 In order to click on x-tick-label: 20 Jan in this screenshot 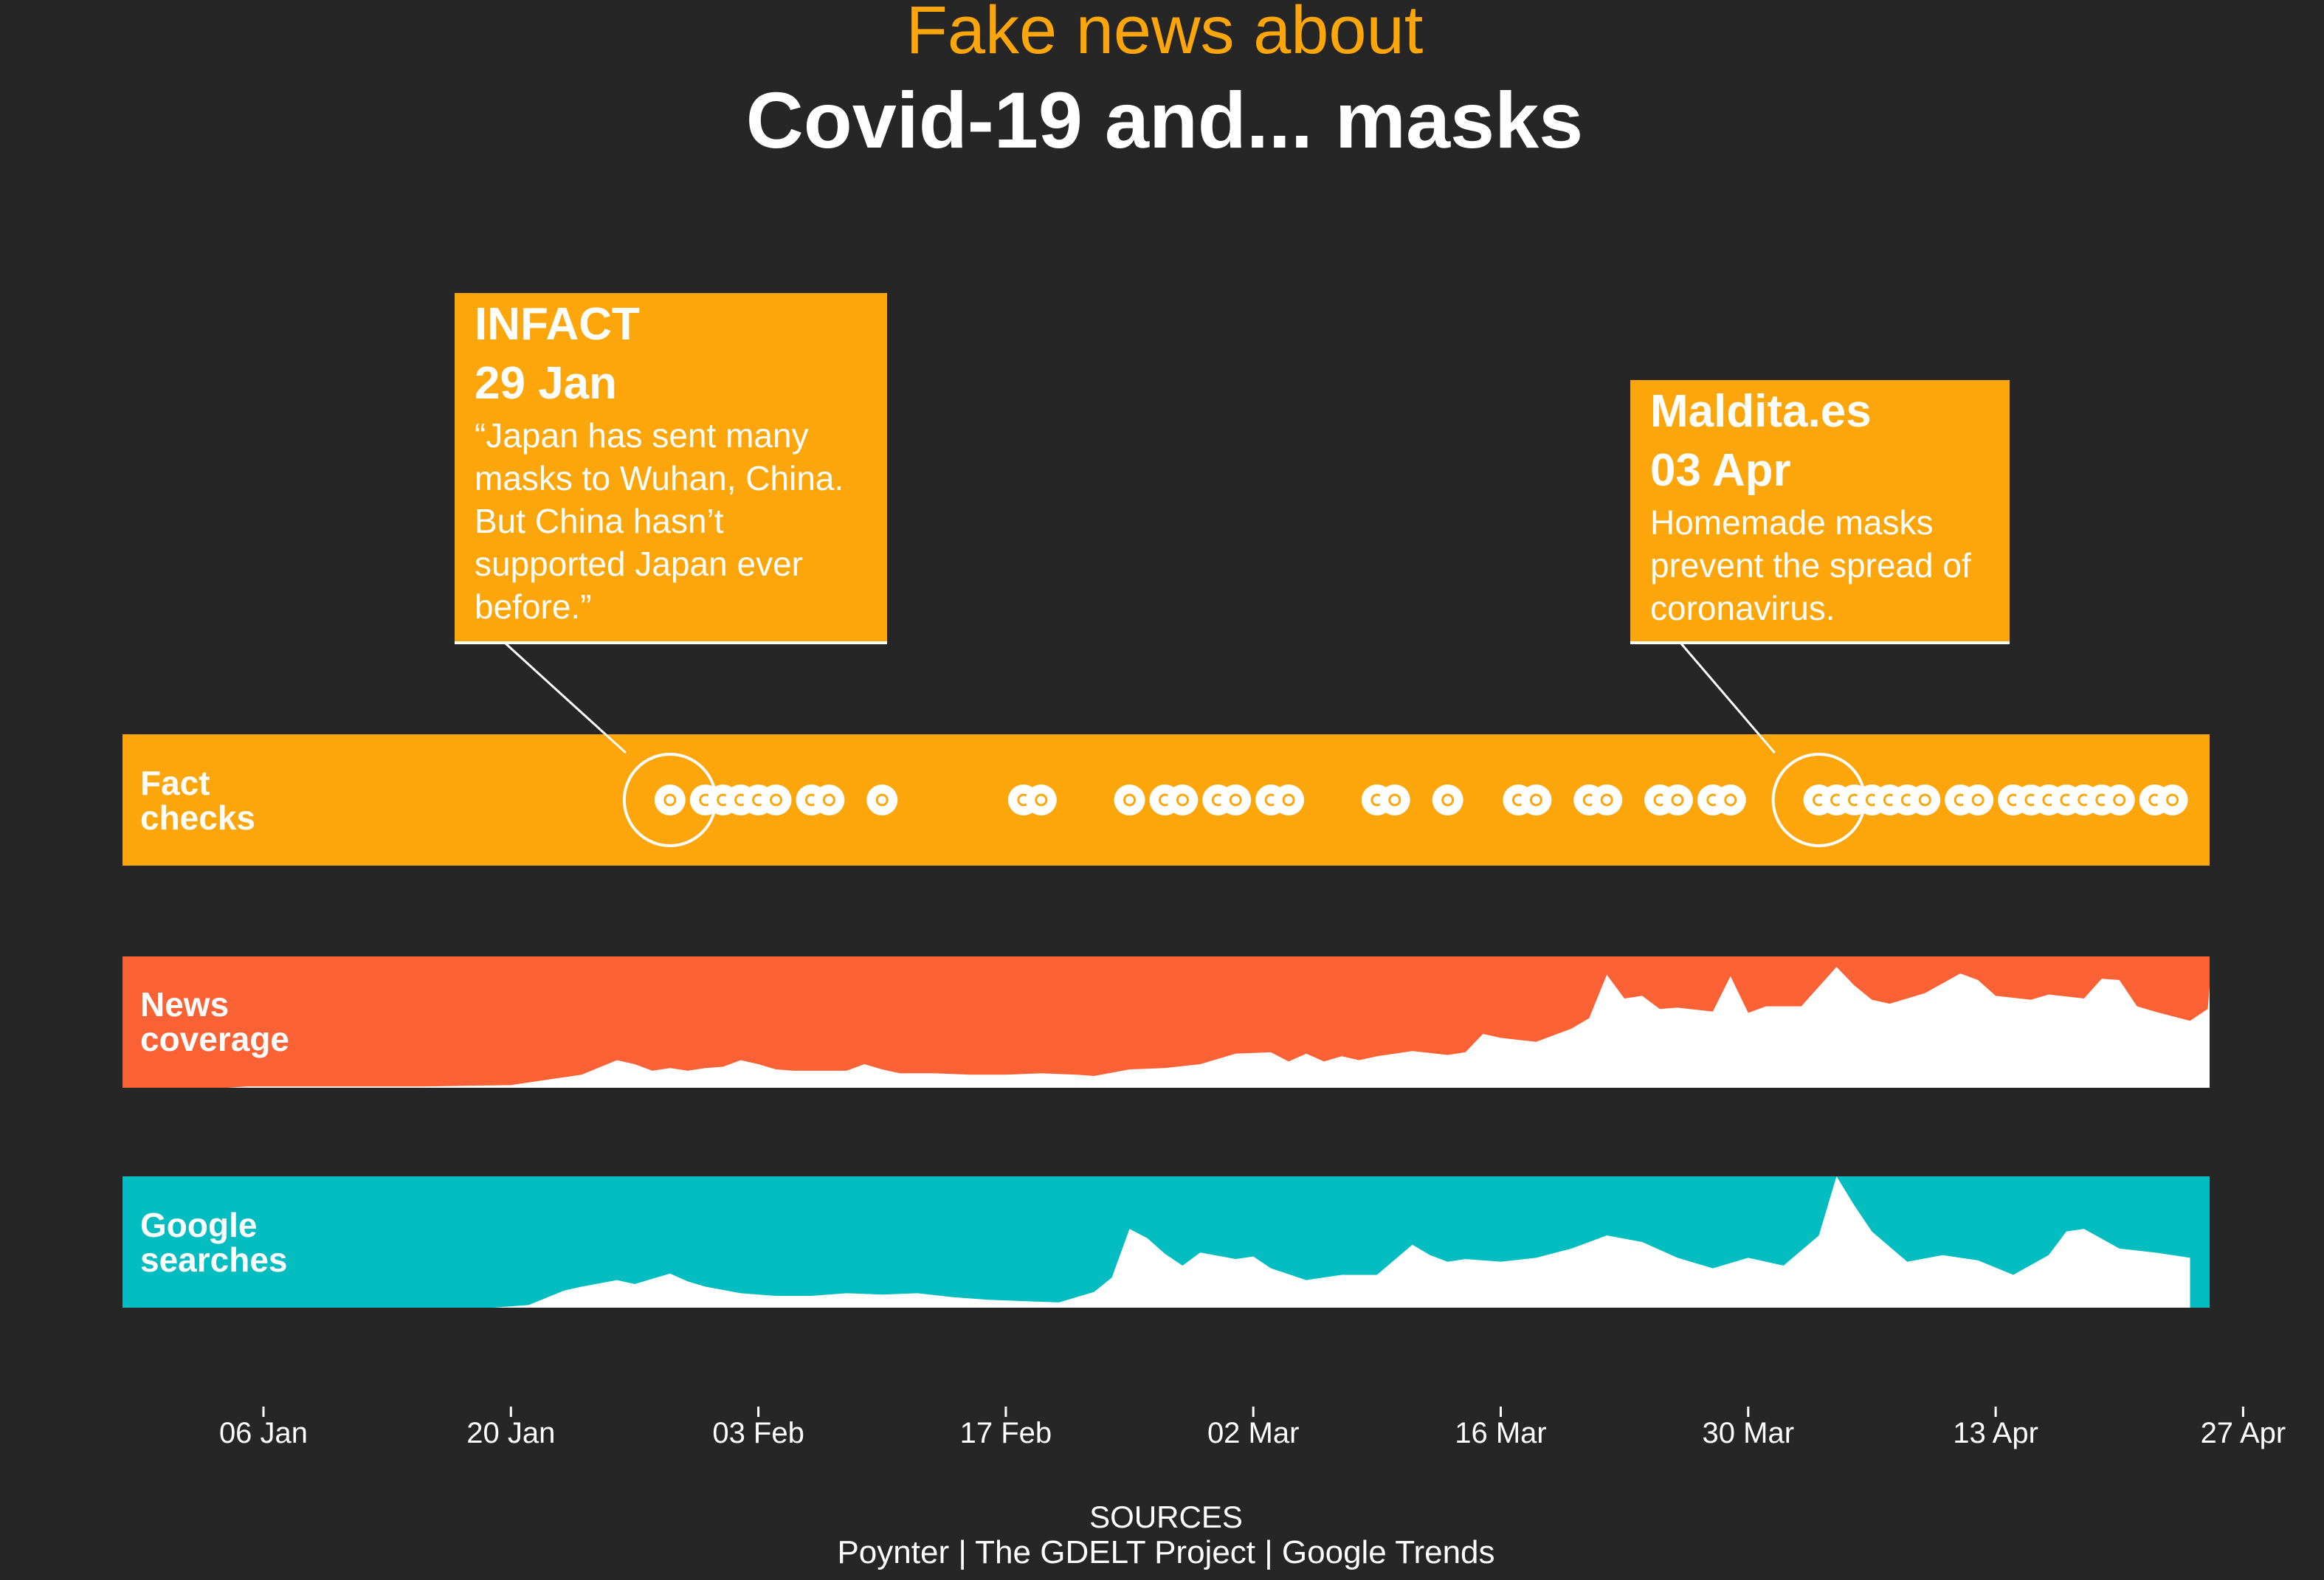, I will do `click(510, 1433)`.